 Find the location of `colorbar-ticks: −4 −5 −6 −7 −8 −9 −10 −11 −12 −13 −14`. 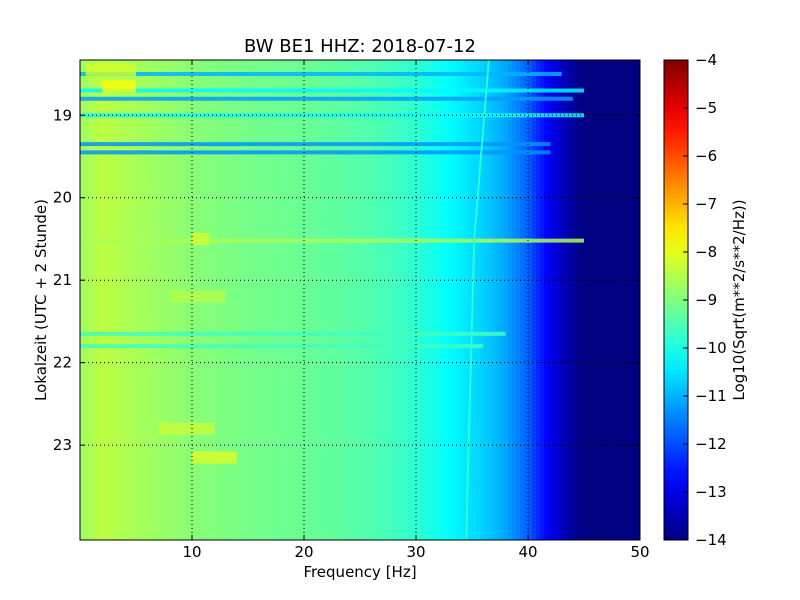

colorbar-ticks: −4 −5 −6 −7 −8 −9 −10 −11 −12 −13 −14 is located at coordinates (705, 300).